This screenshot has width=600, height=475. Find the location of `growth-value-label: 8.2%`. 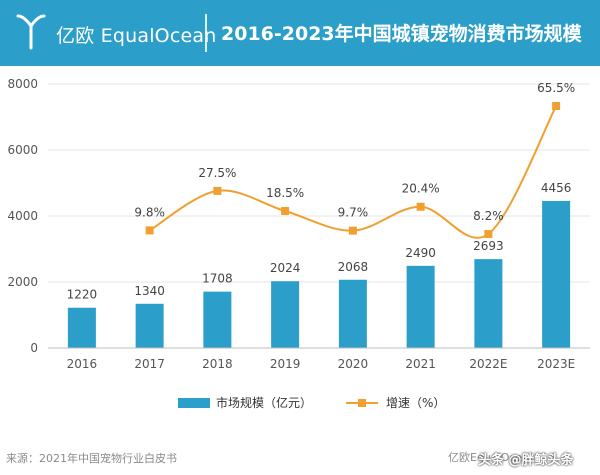

growth-value-label: 8.2% is located at coordinates (488, 216).